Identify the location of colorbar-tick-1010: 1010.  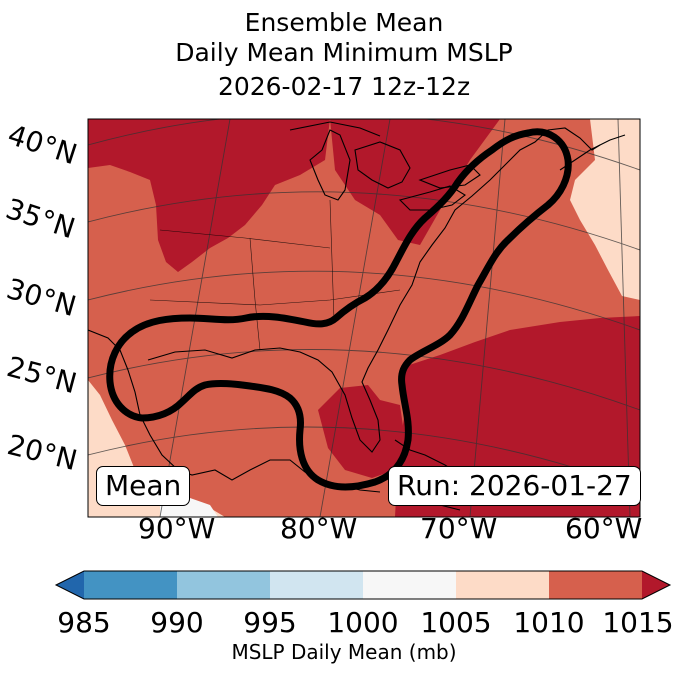
(549, 622).